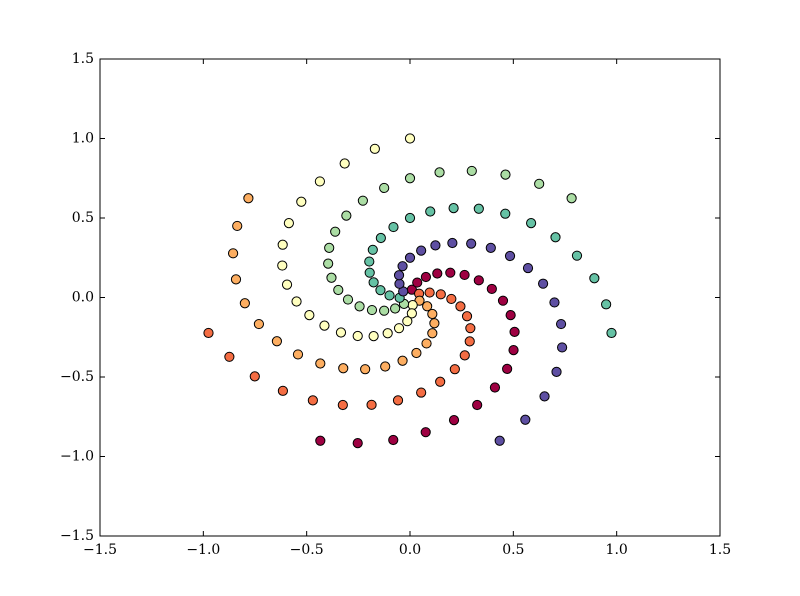 The width and height of the screenshot is (800, 596). Describe the element at coordinates (307, 550) in the screenshot. I see `x-tick-label: −0.5` at that location.